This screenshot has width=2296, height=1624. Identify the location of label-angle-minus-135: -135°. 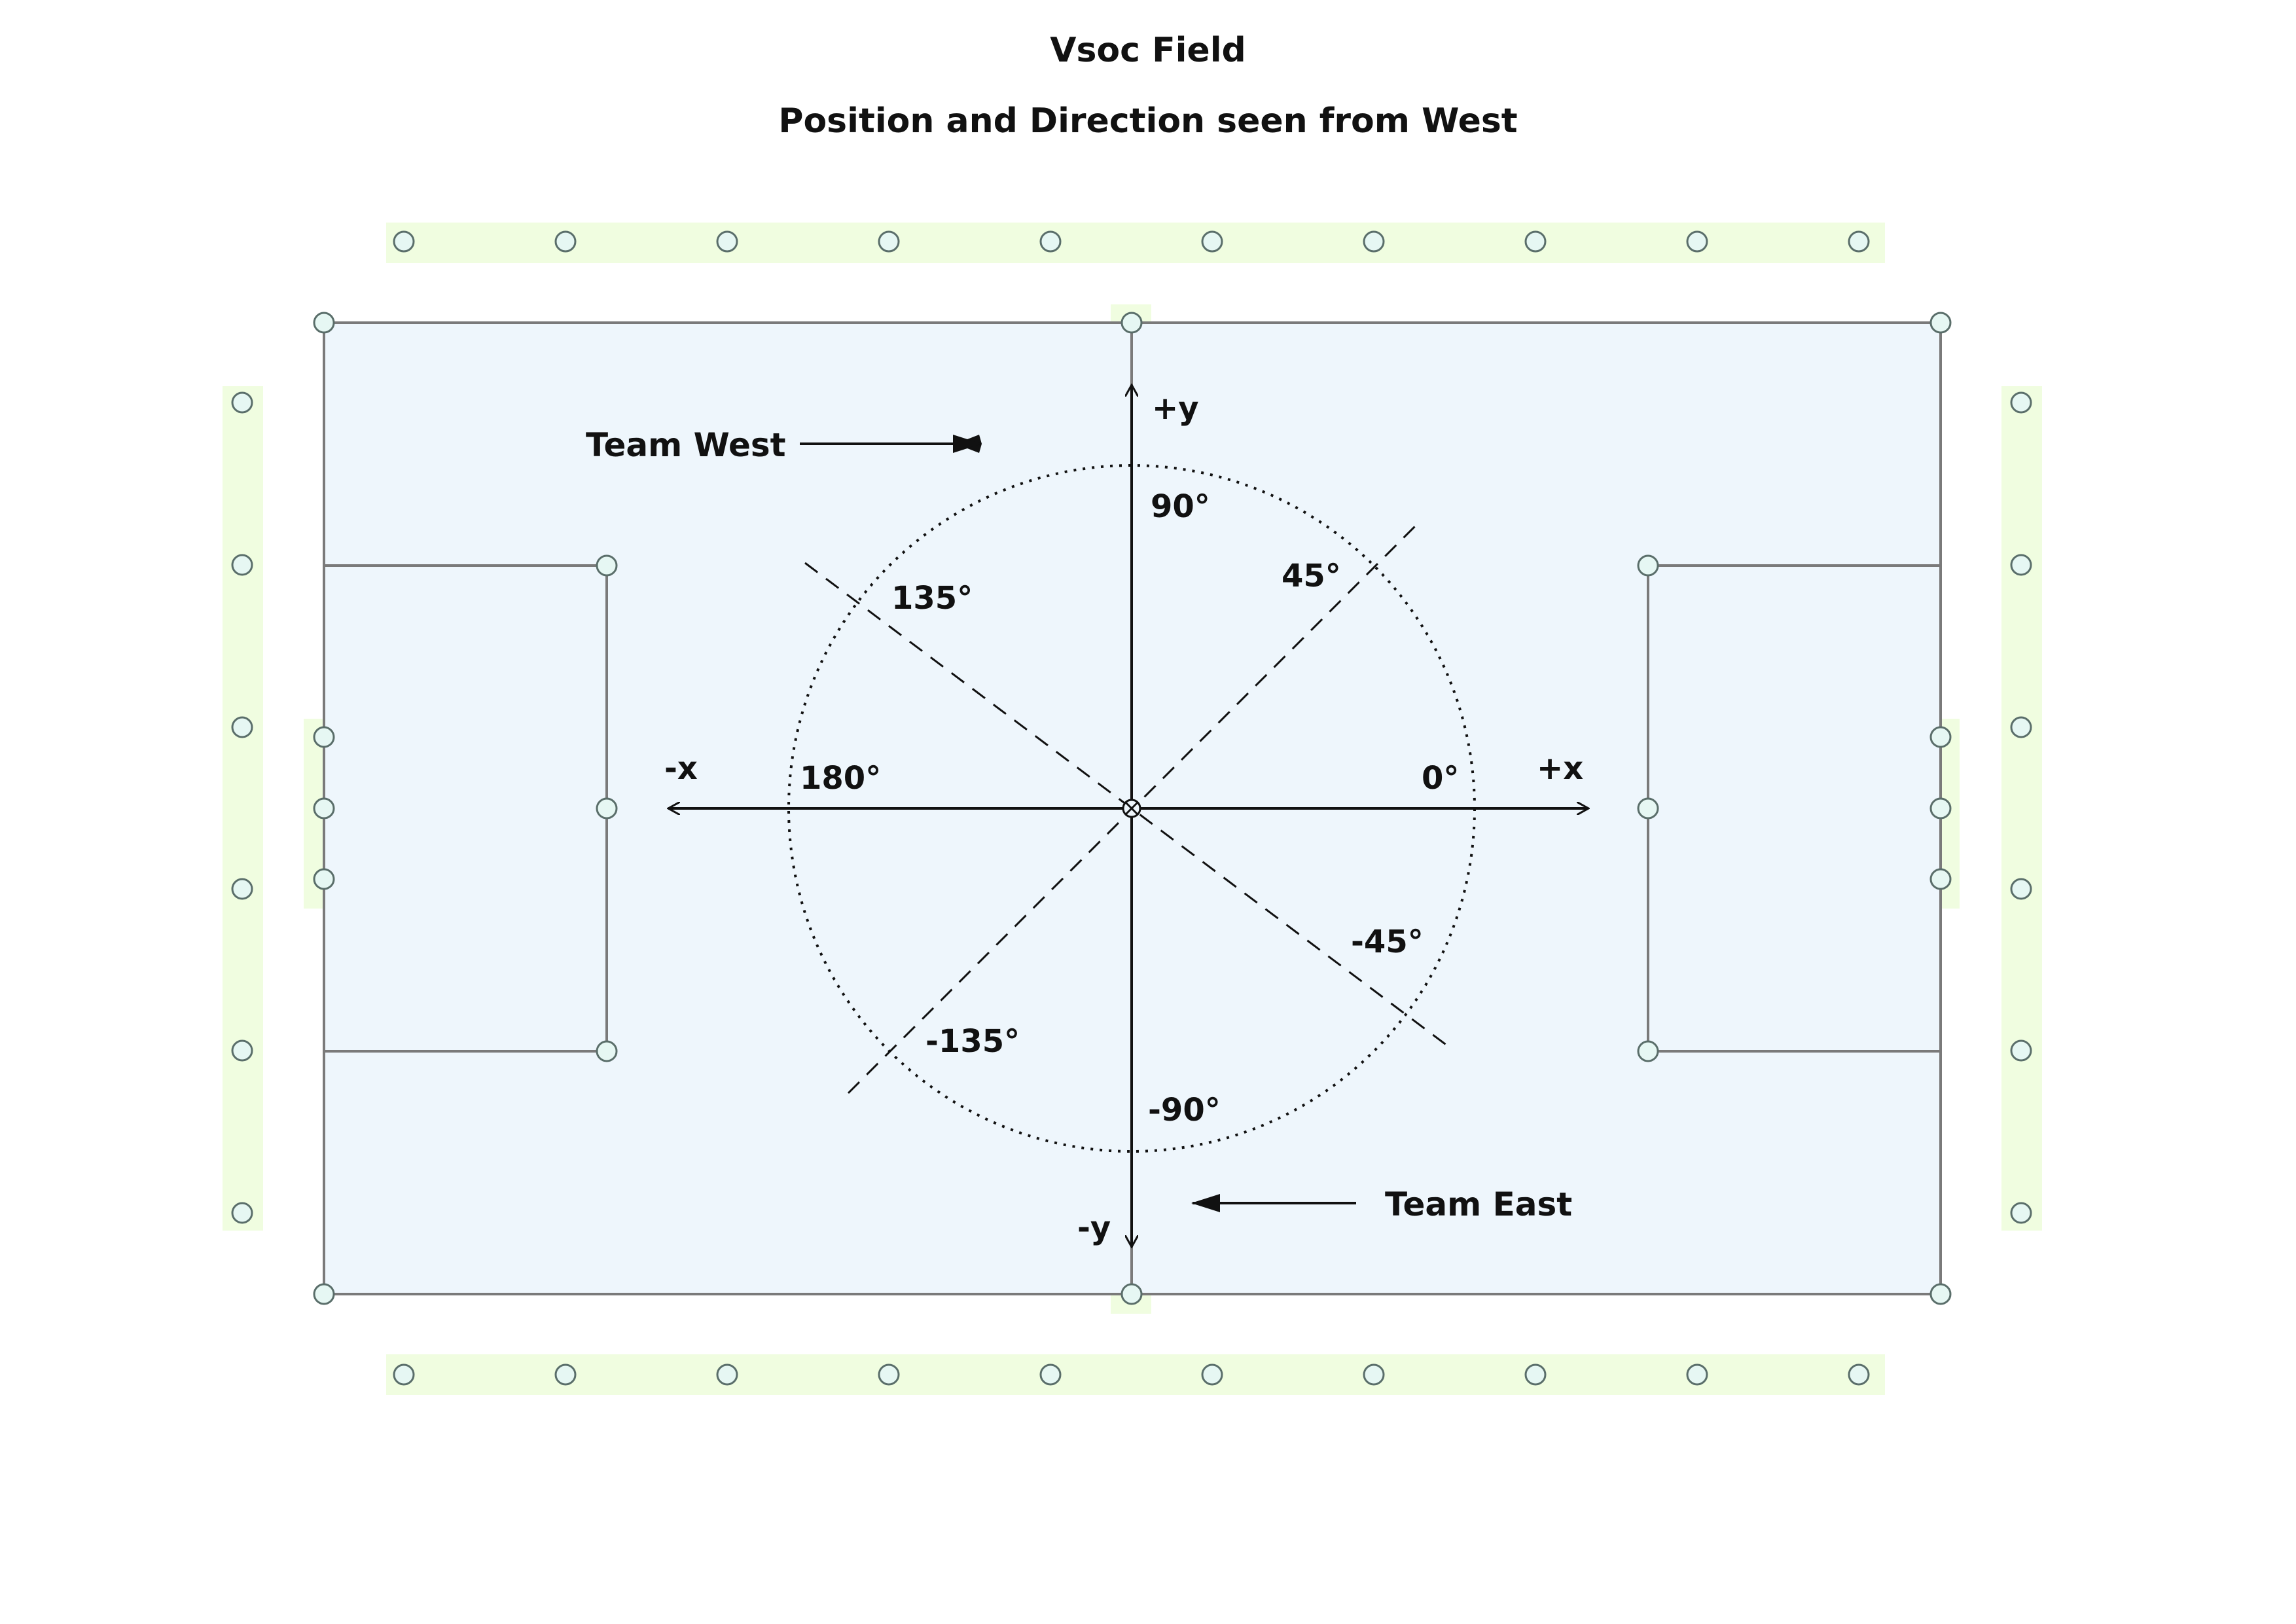
(972, 1041).